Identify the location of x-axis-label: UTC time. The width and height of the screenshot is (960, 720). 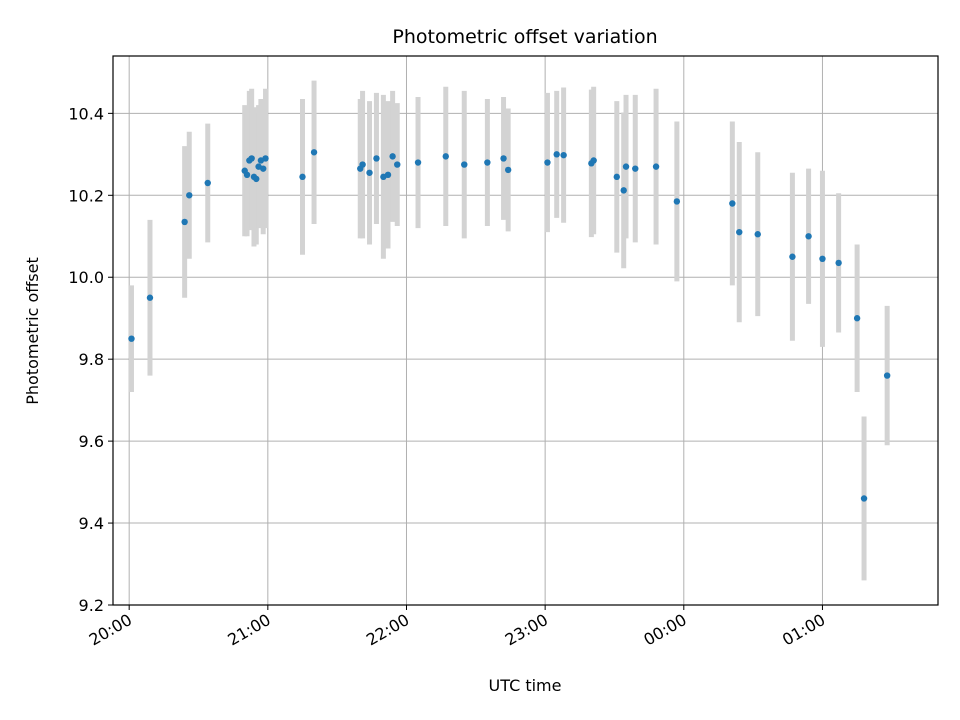
(525, 685).